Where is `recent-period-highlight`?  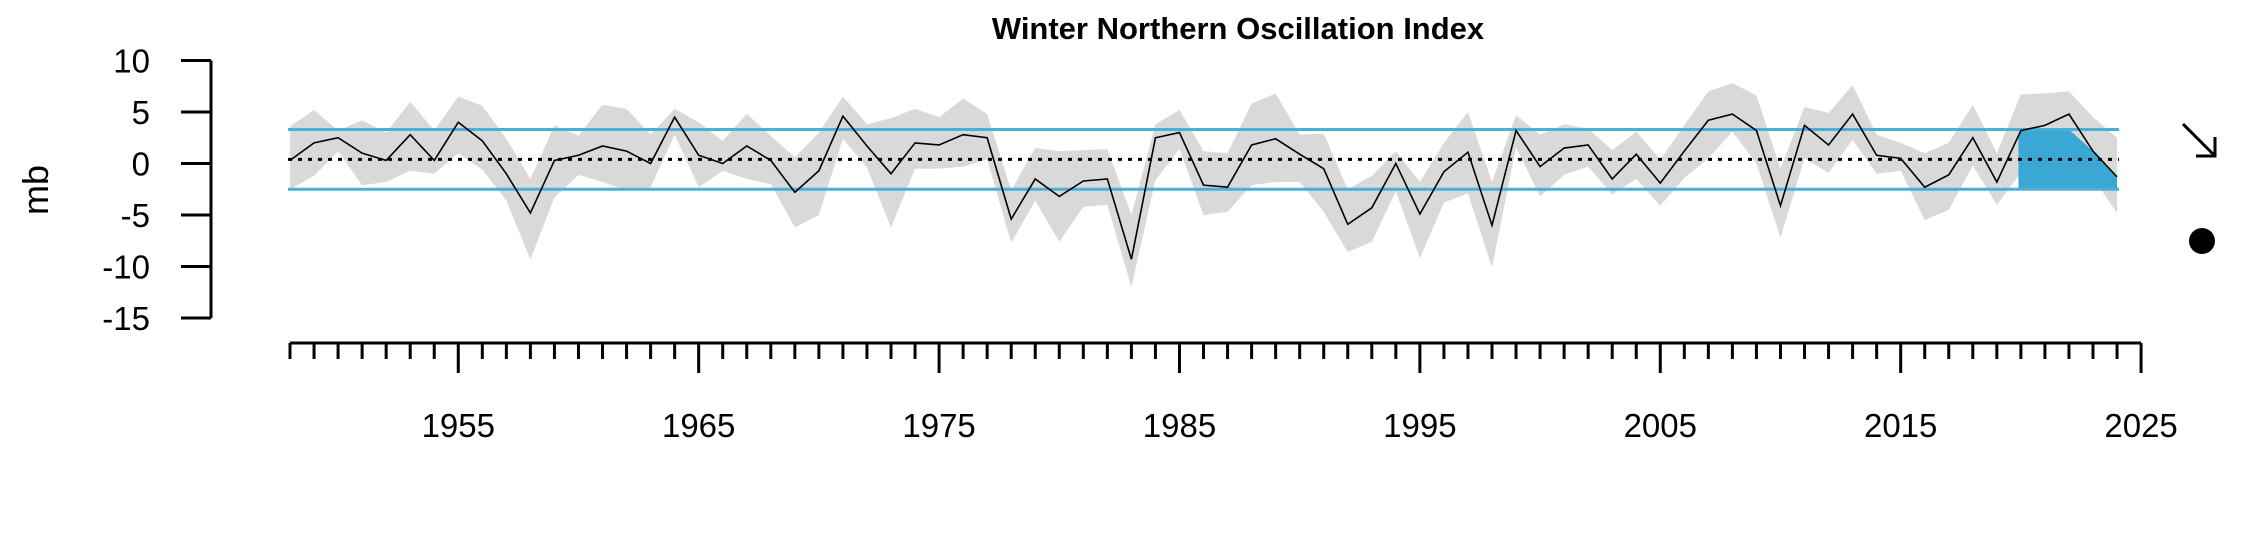
recent-period-highlight is located at coordinates (2068, 159).